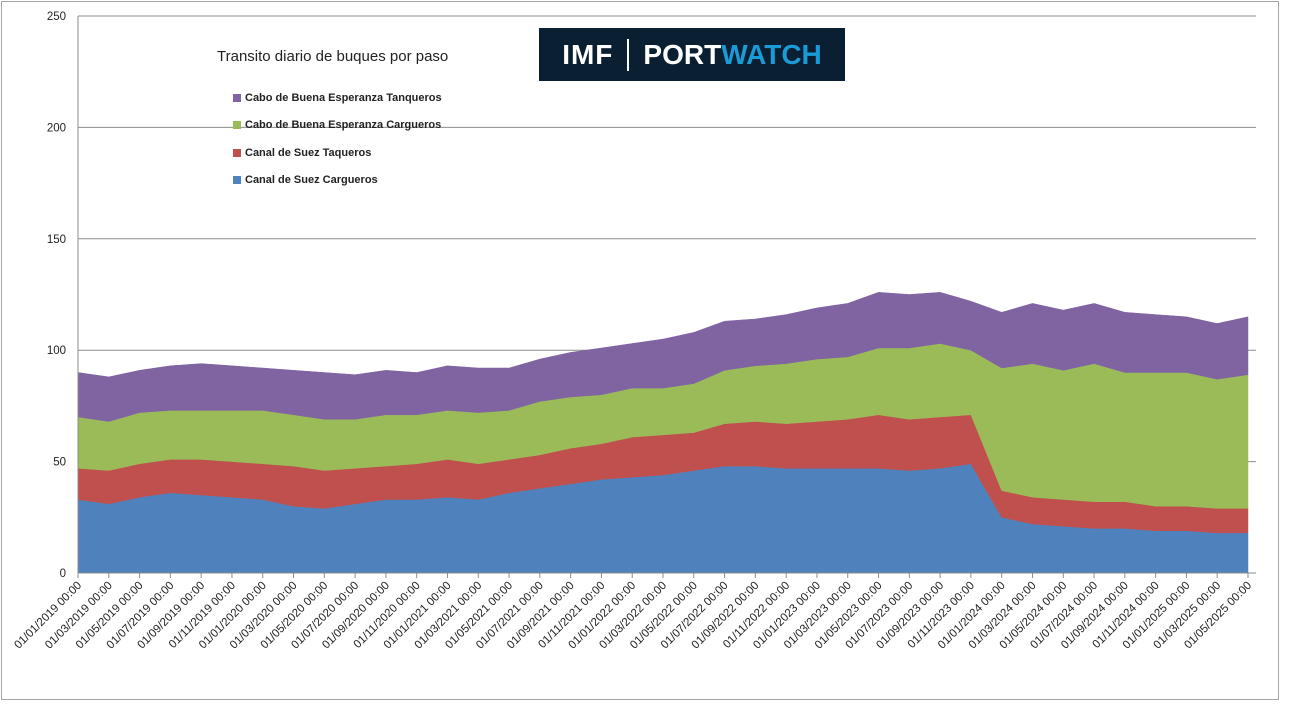 This screenshot has width=1292, height=708. Describe the element at coordinates (588, 54) in the screenshot. I see `logo-imf-text: IMF` at that location.